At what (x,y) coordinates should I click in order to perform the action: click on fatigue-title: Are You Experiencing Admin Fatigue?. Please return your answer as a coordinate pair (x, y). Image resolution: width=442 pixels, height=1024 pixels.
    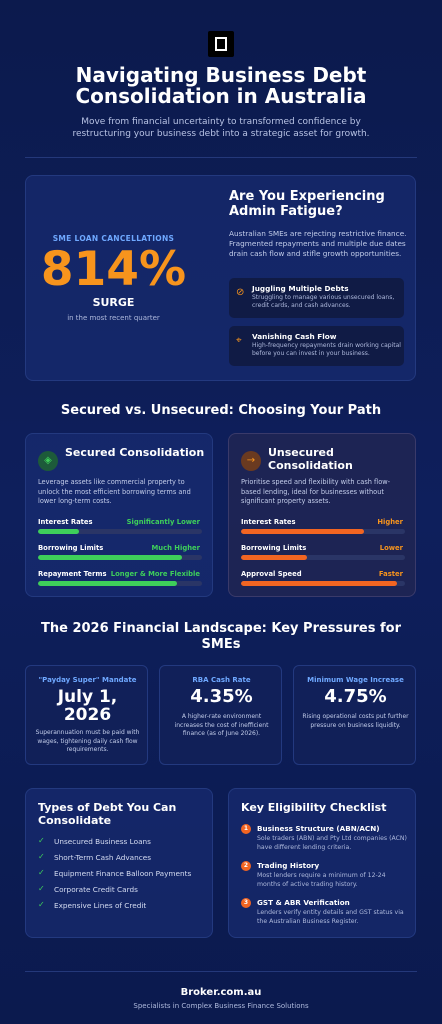
    Looking at the image, I should click on (307, 204).